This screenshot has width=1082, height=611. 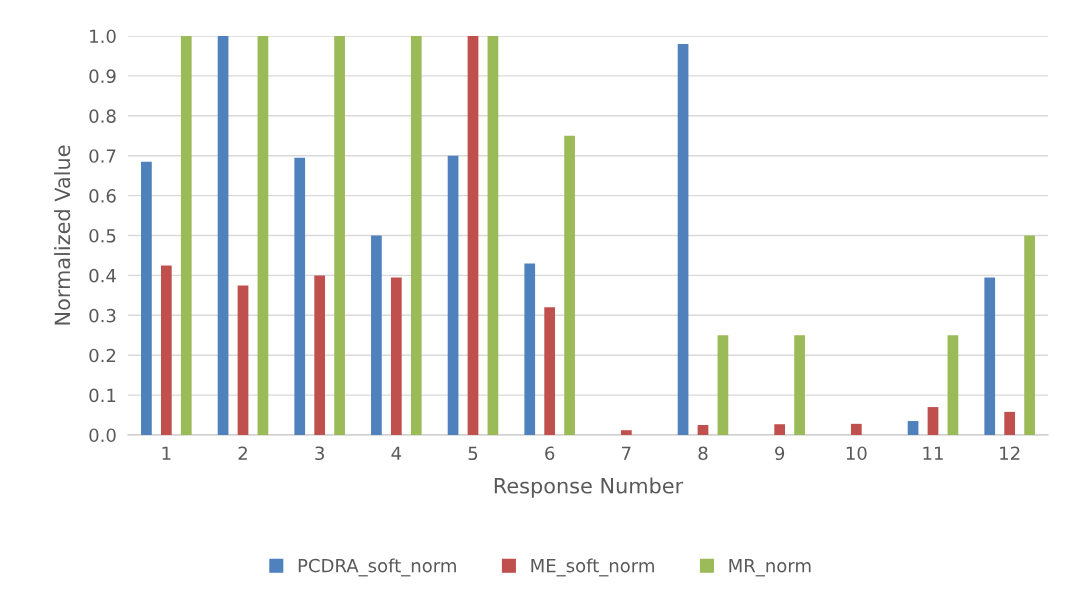 I want to click on x-tick-label: 2, so click(x=242, y=453).